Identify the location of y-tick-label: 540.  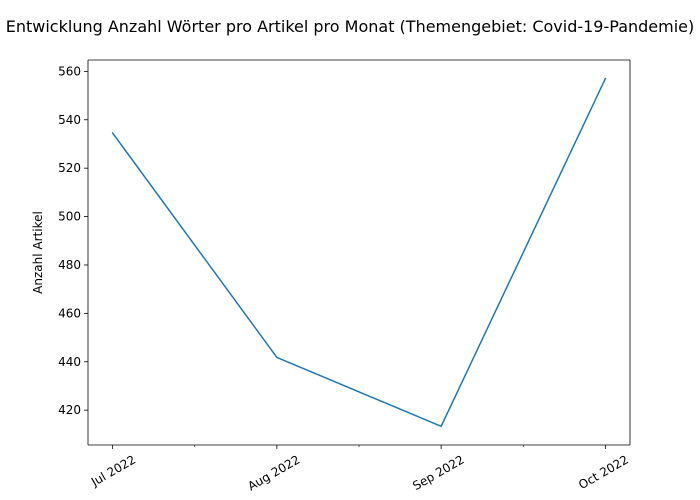
(69, 120).